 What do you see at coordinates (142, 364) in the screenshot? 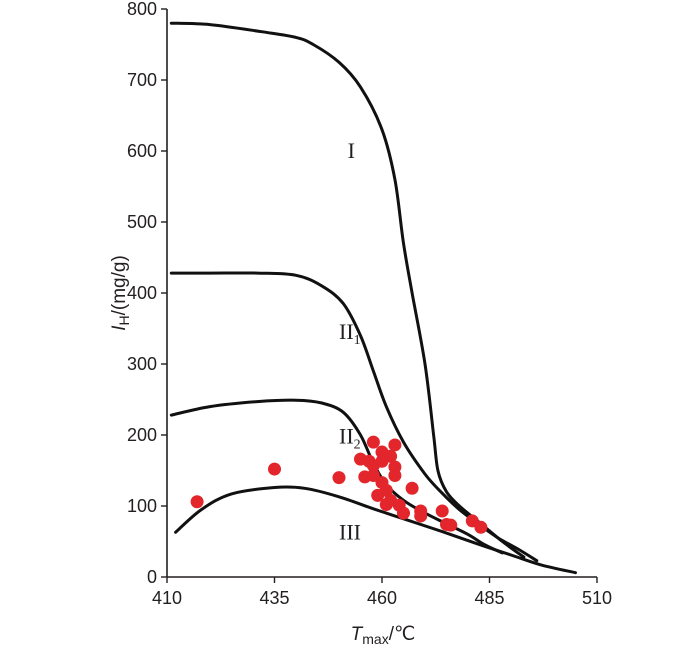
I see `y-tick-label: 300` at bounding box center [142, 364].